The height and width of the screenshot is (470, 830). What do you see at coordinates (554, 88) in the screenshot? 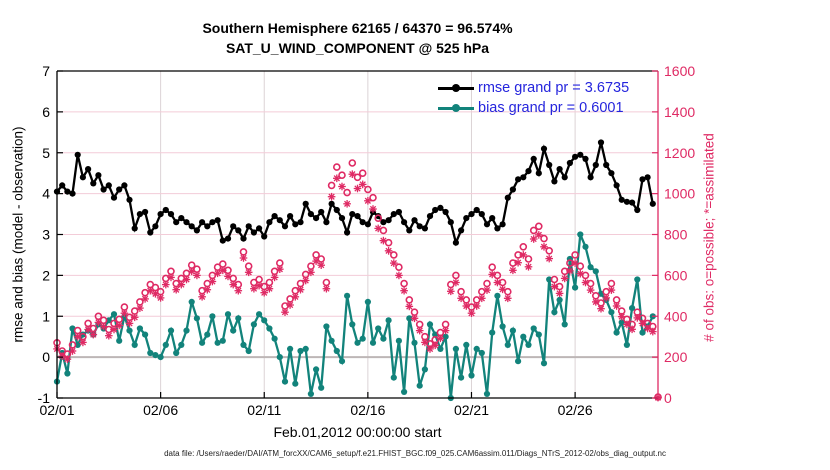
I see `legend-label-rmse: rmse grand pr = 3.6735` at bounding box center [554, 88].